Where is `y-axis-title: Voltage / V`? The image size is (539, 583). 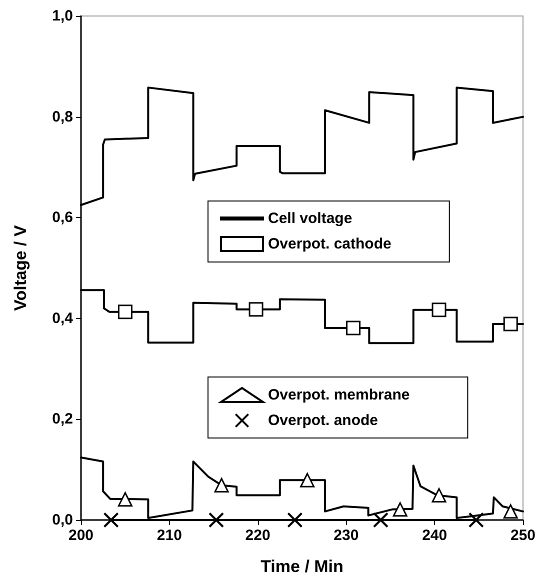
y-axis-title: Voltage / V is located at coordinates (20, 267).